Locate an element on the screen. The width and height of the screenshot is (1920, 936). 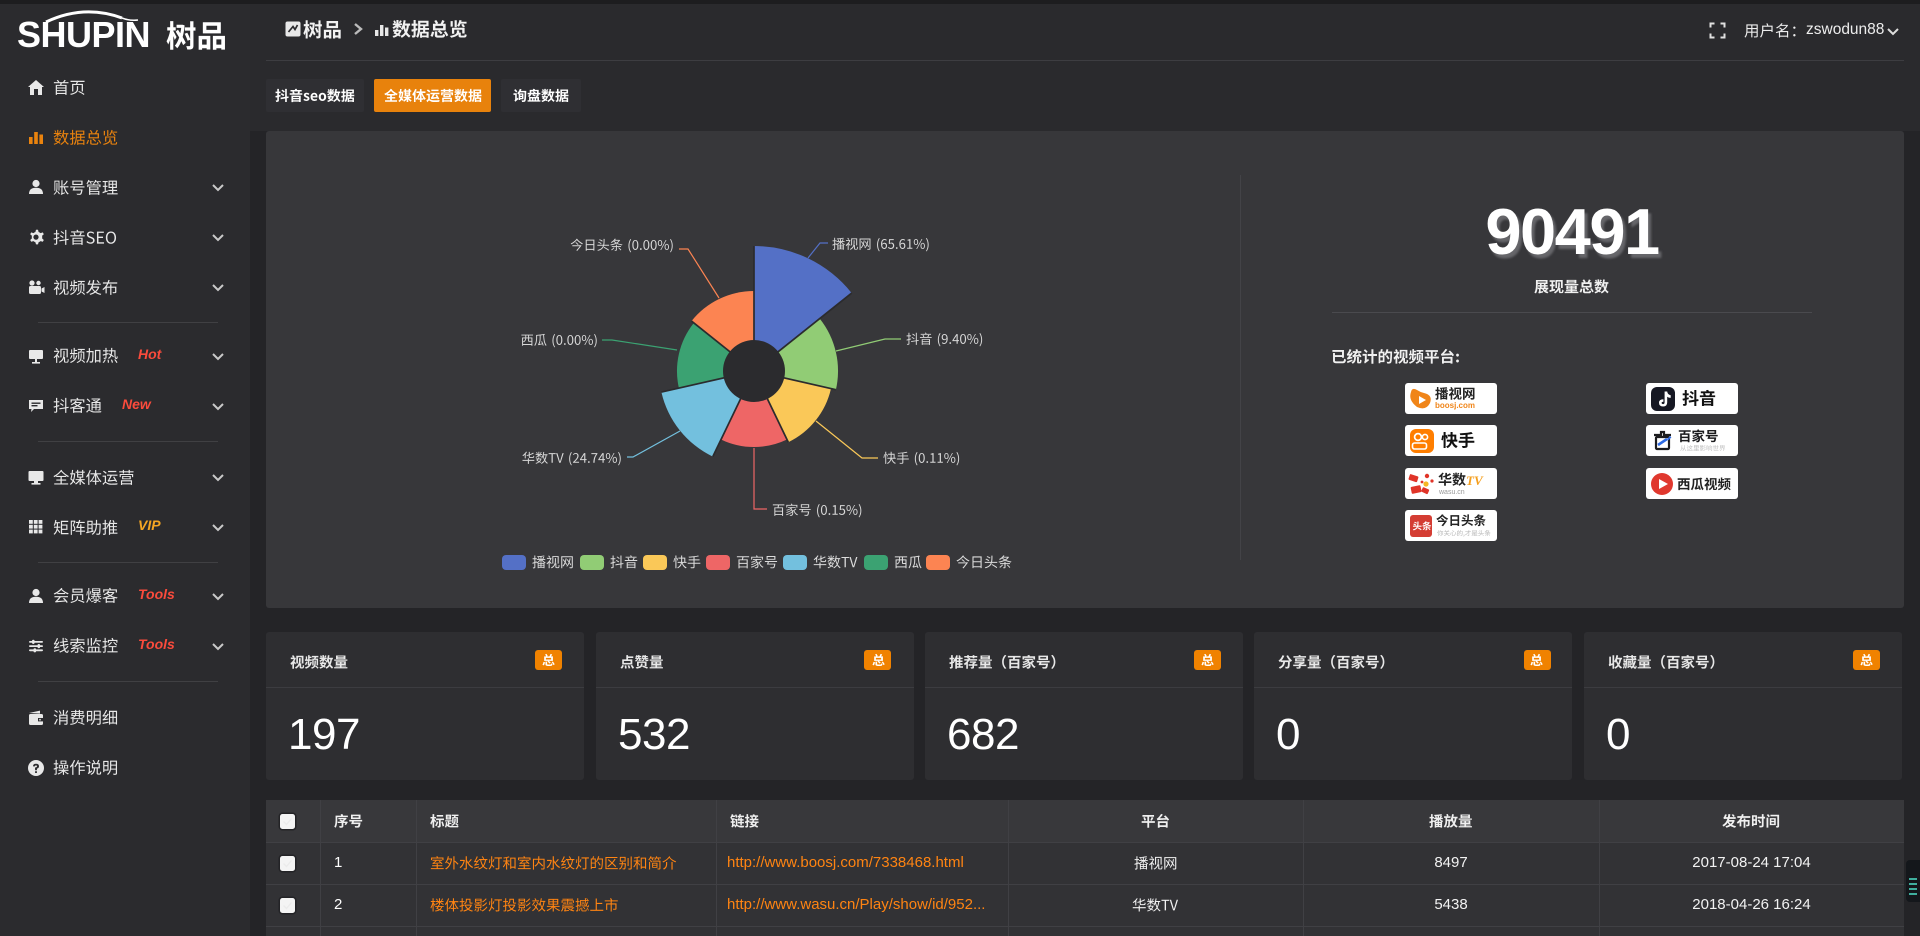
svg-text: SHUPIN is located at coordinates (83, 34).